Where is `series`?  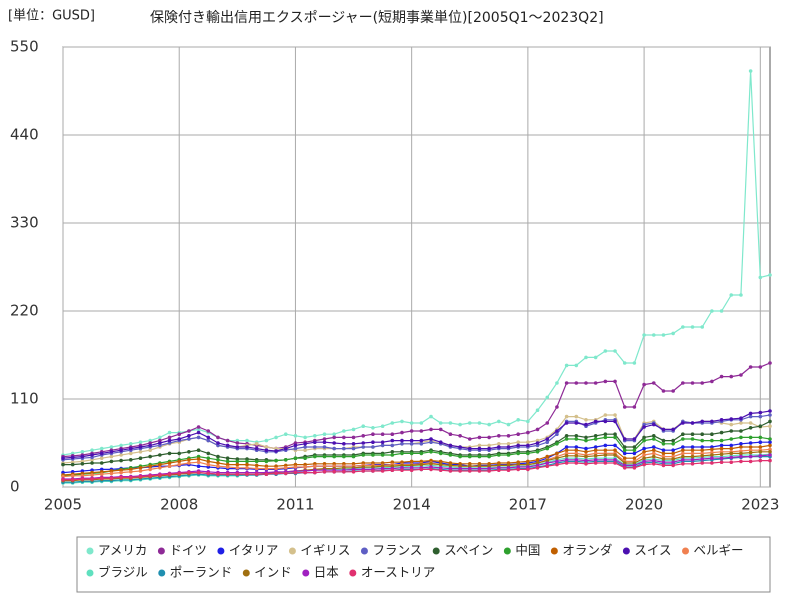
series is located at coordinates (416, 470).